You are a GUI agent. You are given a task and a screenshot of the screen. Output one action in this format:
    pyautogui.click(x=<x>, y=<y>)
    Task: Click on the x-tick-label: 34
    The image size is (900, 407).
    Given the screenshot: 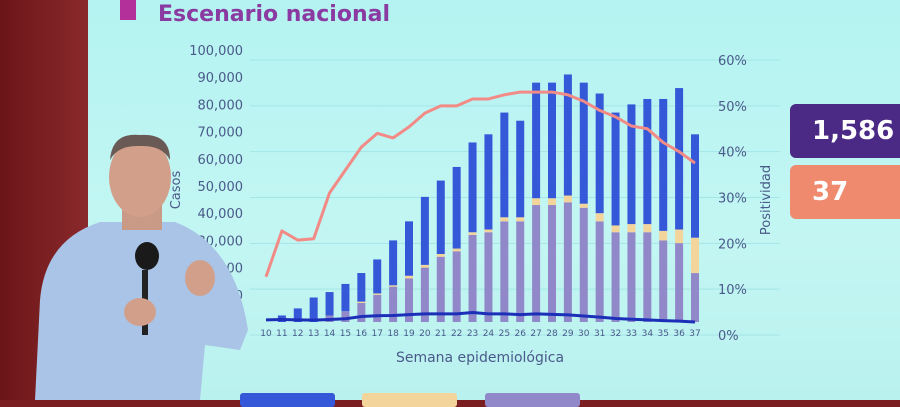 What is the action you would take?
    pyautogui.click(x=648, y=334)
    